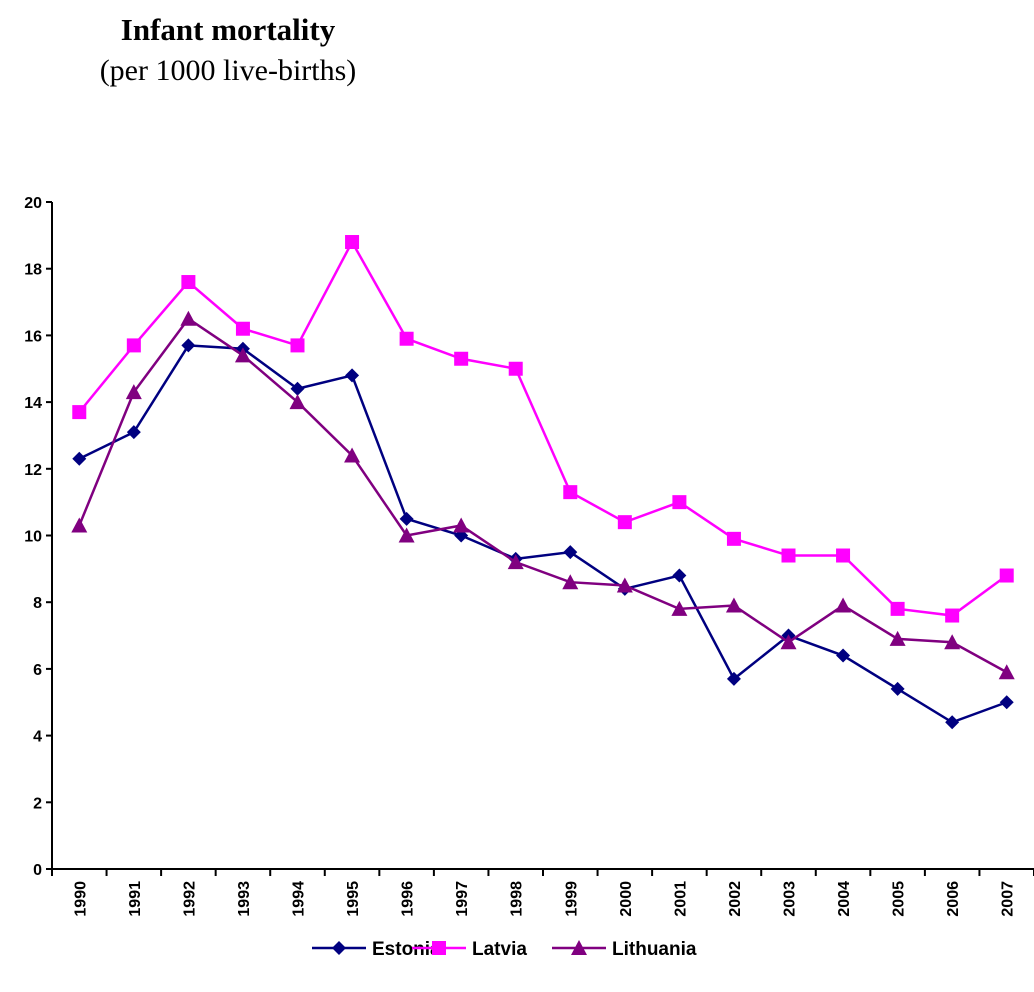 Image resolution: width=1034 pixels, height=992 pixels. Describe the element at coordinates (626, 899) in the screenshot. I see `x-tick-label: 2000` at that location.